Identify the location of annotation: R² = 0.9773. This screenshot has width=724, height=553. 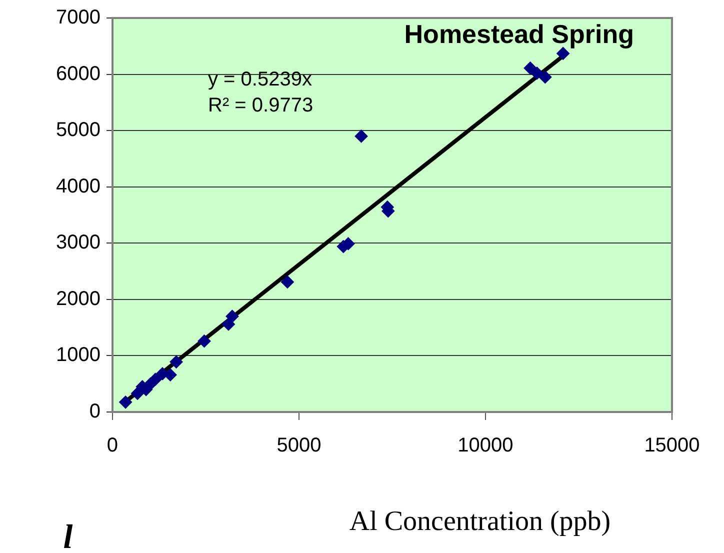
(261, 105).